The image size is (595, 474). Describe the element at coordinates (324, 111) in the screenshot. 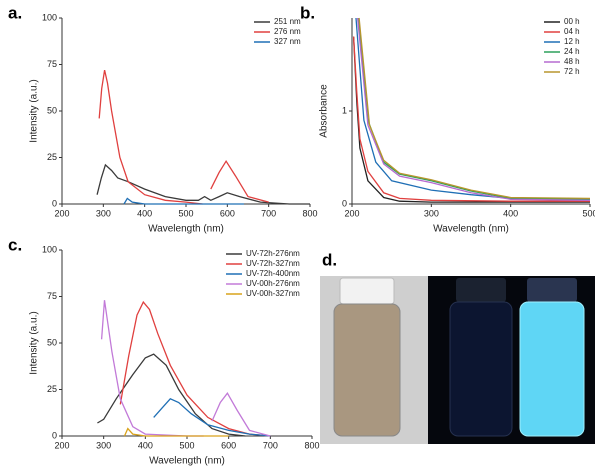

I see `y-axis-title: Absorbance` at that location.